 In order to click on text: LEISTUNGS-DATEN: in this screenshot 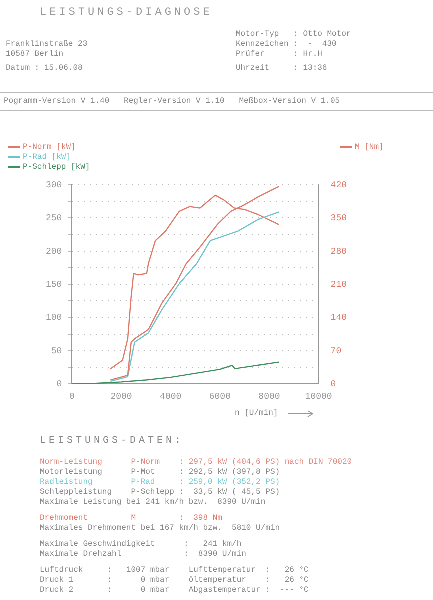, I will do `click(112, 441)`.